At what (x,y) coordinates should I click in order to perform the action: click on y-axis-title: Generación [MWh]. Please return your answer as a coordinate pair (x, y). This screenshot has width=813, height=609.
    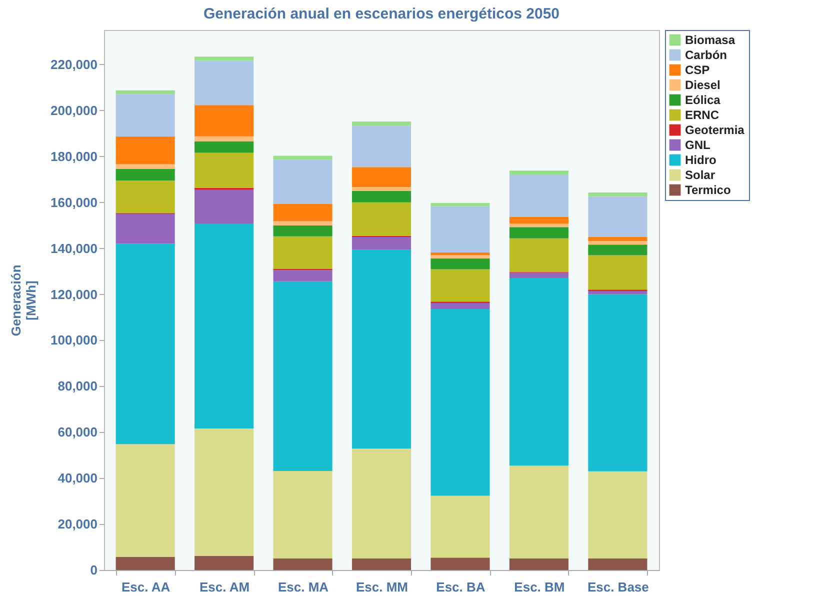
    Looking at the image, I should click on (23, 300).